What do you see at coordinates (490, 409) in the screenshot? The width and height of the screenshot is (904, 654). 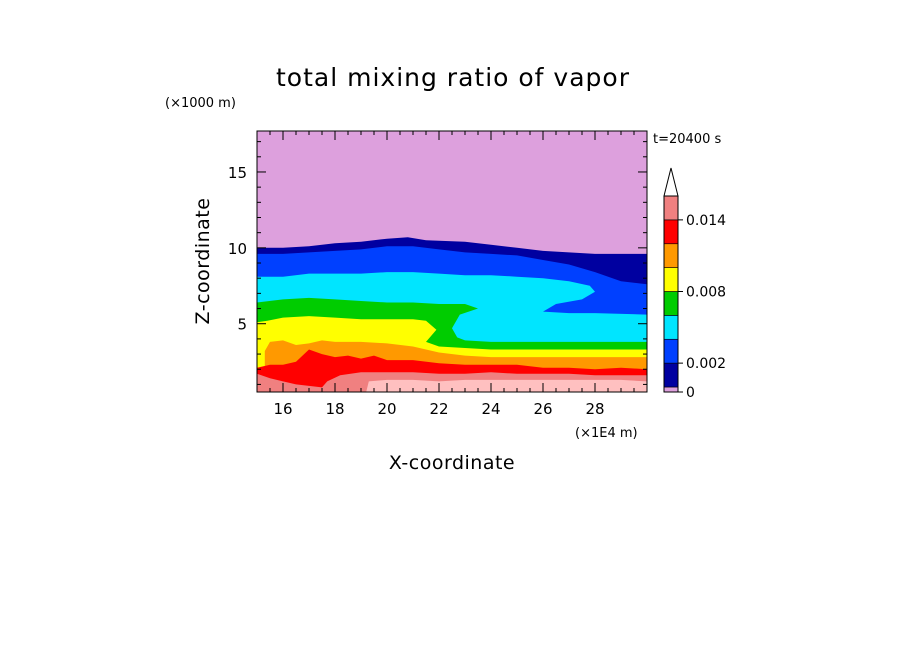 I see `x-tick-label: 24` at bounding box center [490, 409].